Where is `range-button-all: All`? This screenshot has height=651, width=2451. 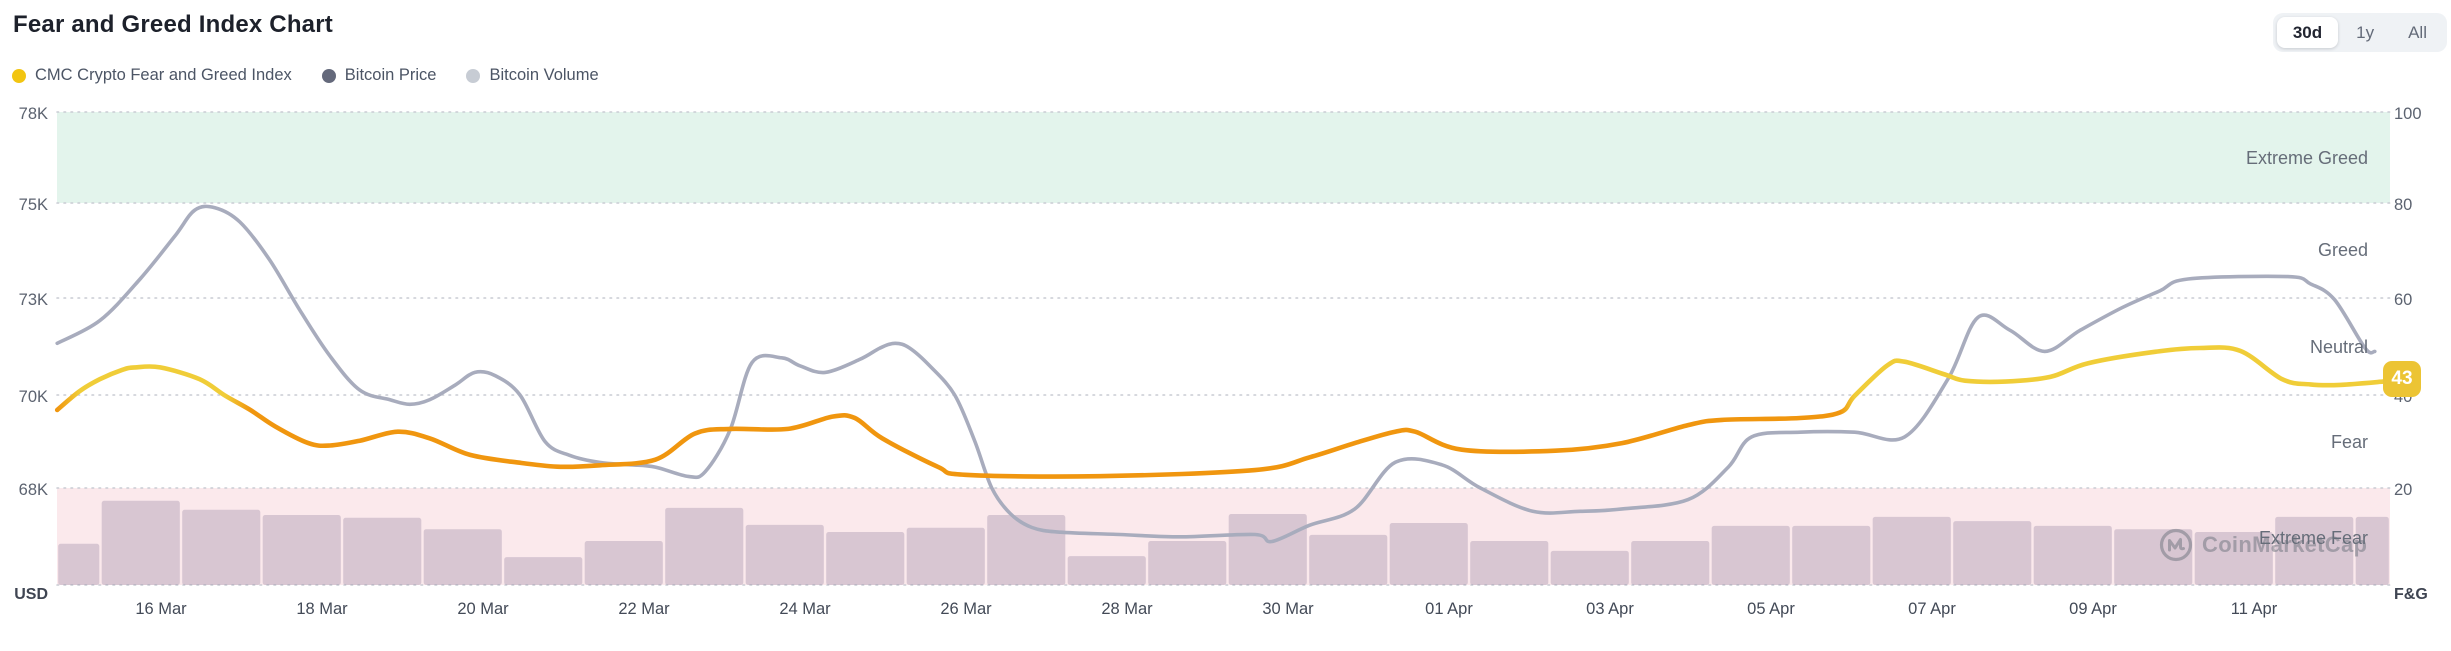 range-button-all: All is located at coordinates (2417, 32).